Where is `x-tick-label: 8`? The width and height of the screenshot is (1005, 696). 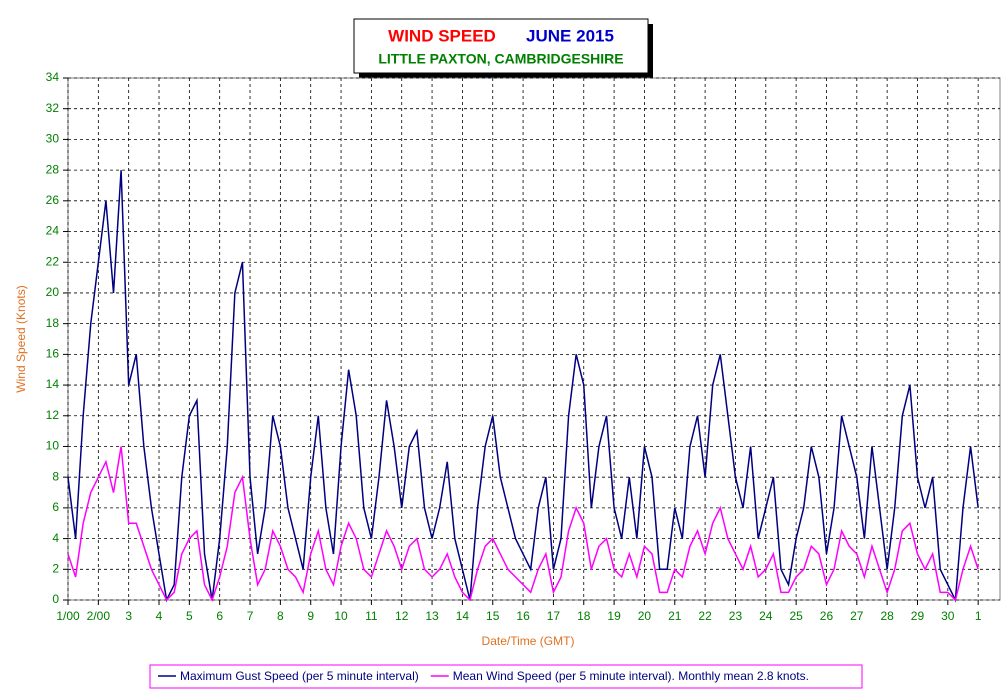
x-tick-label: 8 is located at coordinates (280, 616).